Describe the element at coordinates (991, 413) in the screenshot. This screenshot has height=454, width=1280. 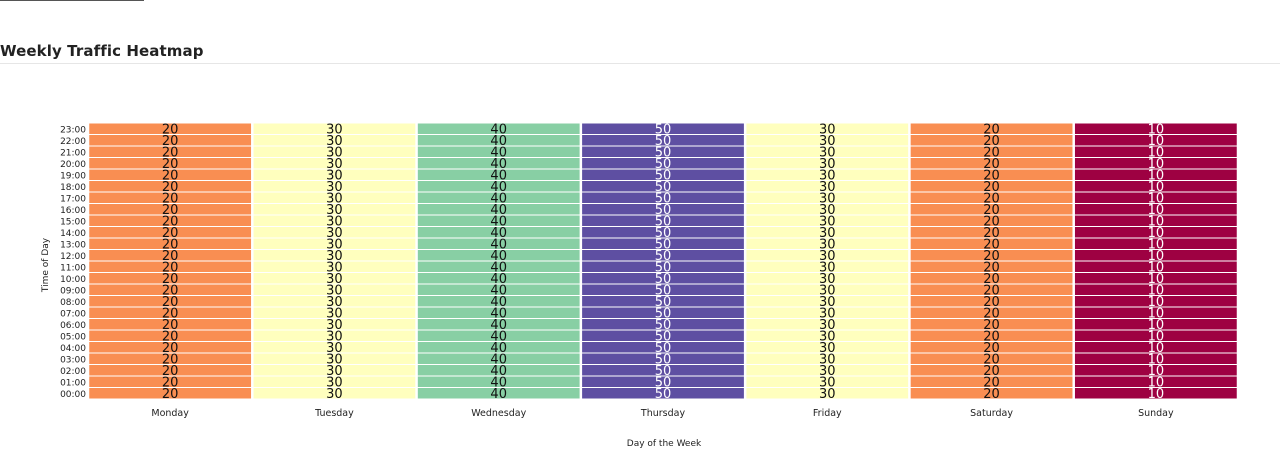
I see `x-tick-label-saturday: Saturday` at that location.